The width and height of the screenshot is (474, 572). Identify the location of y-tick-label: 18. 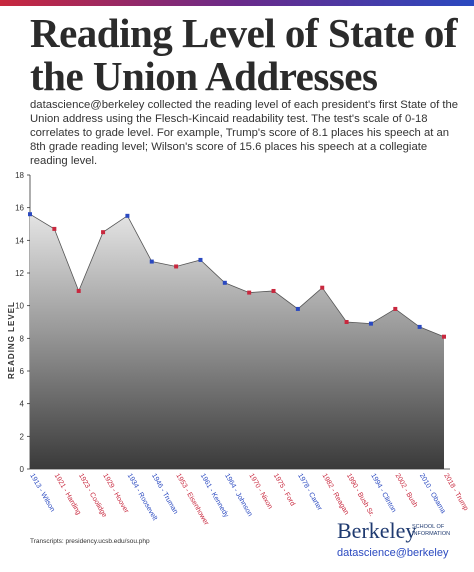
(19, 175).